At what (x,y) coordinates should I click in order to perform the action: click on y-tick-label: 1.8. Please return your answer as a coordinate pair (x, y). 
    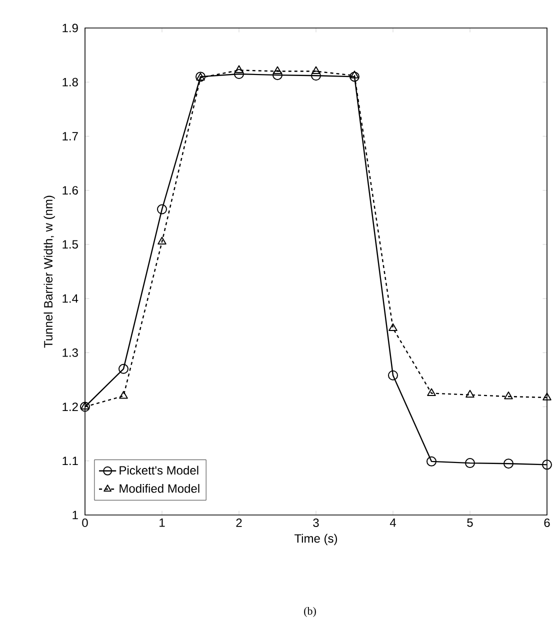
    Looking at the image, I should click on (70, 82).